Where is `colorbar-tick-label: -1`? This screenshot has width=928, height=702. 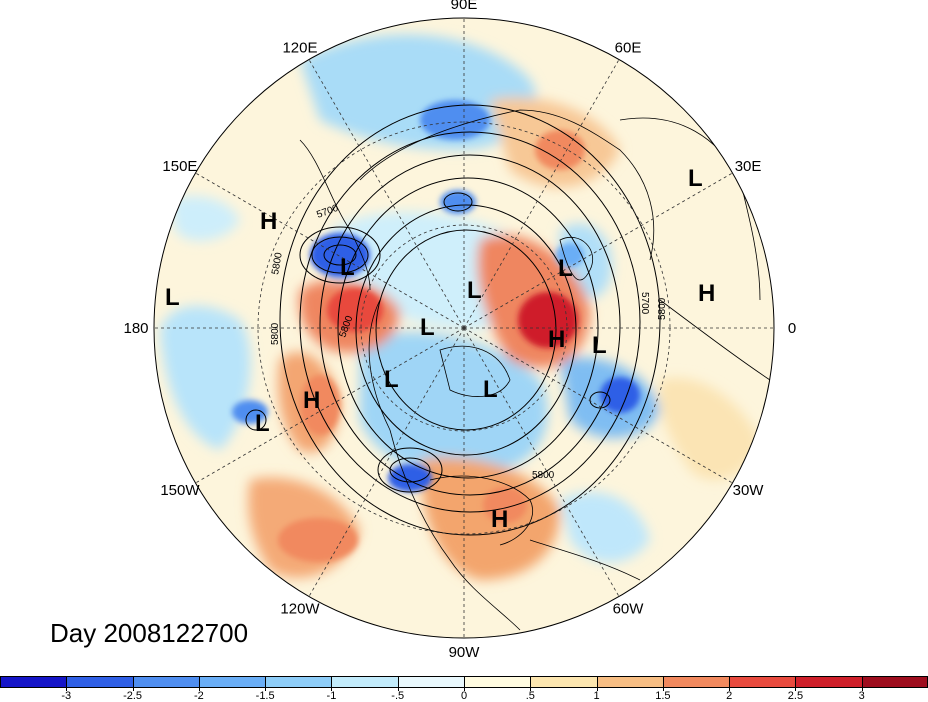 colorbar-tick-label: -1 is located at coordinates (331, 696).